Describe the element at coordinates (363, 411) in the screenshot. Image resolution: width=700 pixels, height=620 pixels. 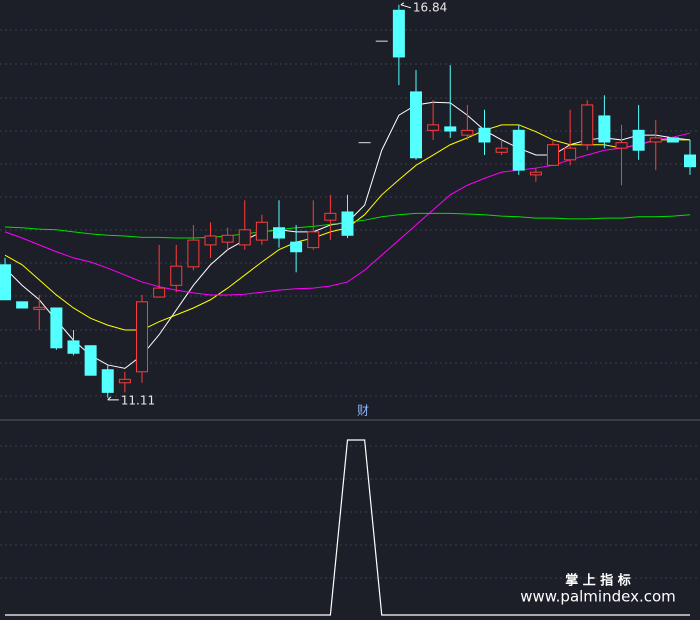
I see `signal-label: 财` at that location.